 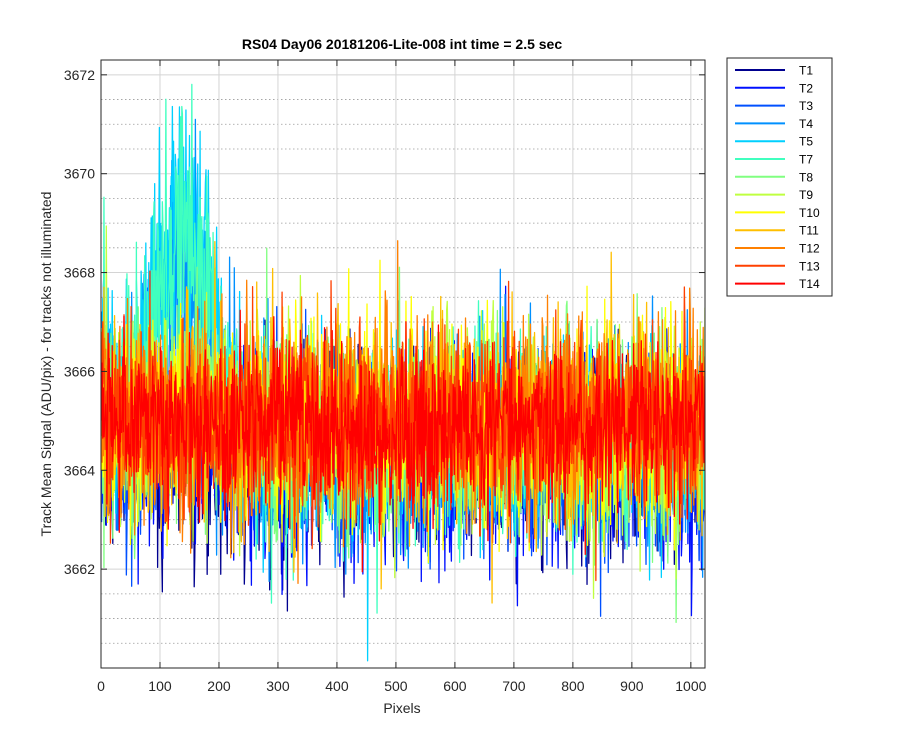 I want to click on x-tick-labels: 0 100 200 300 400 500 600 700 800 900 1000, so click(x=402, y=686).